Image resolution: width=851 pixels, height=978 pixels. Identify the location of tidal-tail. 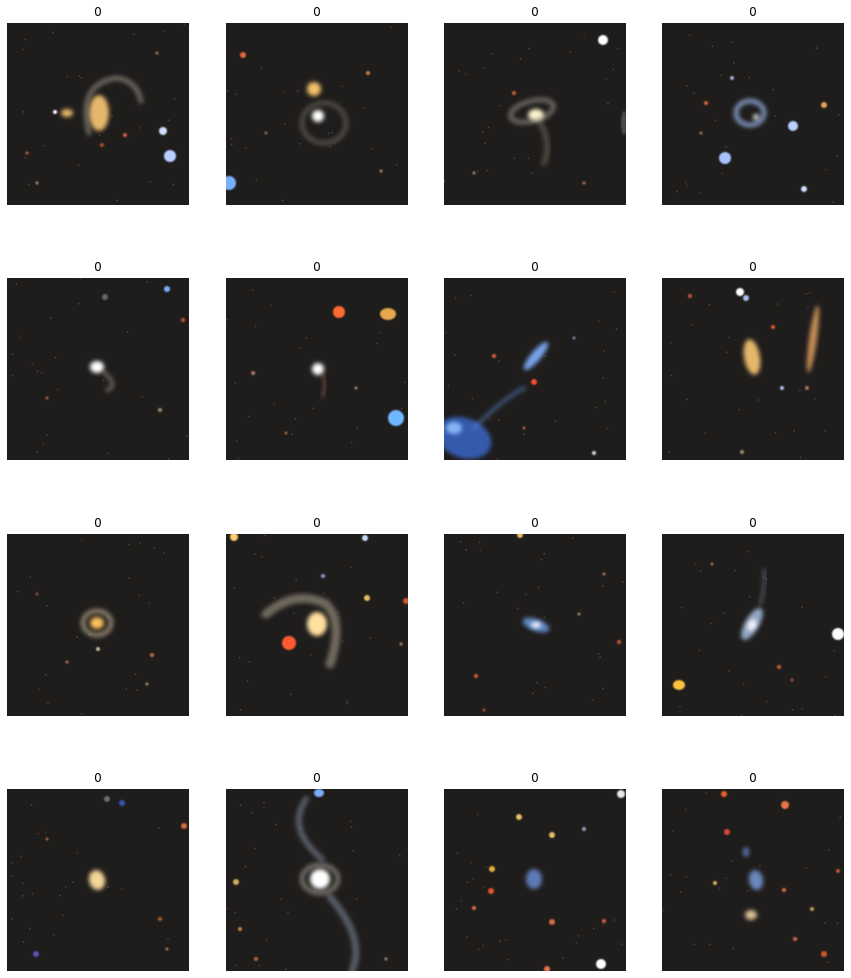
(108, 381).